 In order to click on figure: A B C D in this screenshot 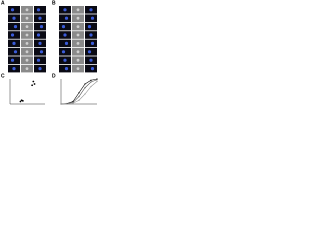, I will do `click(49, 52)`.